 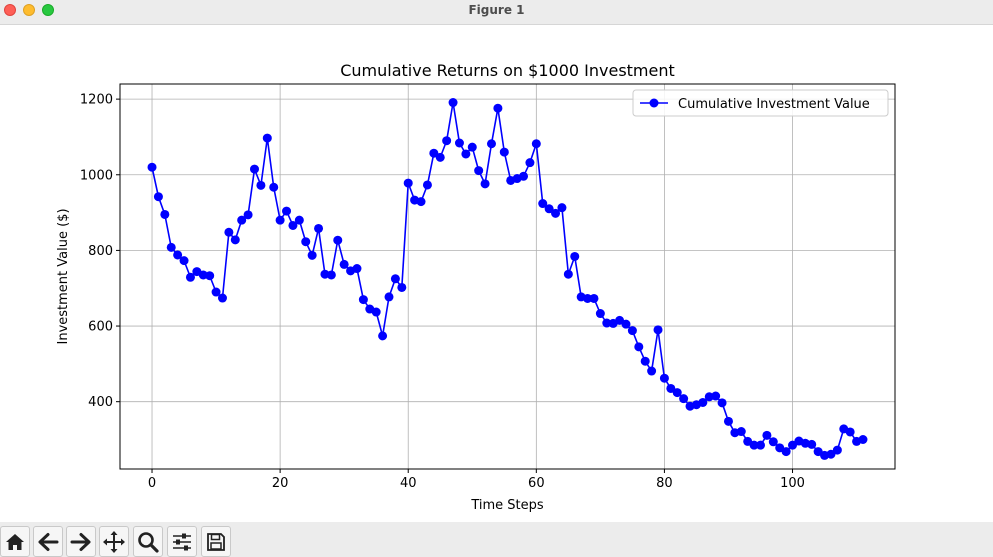 I want to click on home-button, so click(x=15, y=541).